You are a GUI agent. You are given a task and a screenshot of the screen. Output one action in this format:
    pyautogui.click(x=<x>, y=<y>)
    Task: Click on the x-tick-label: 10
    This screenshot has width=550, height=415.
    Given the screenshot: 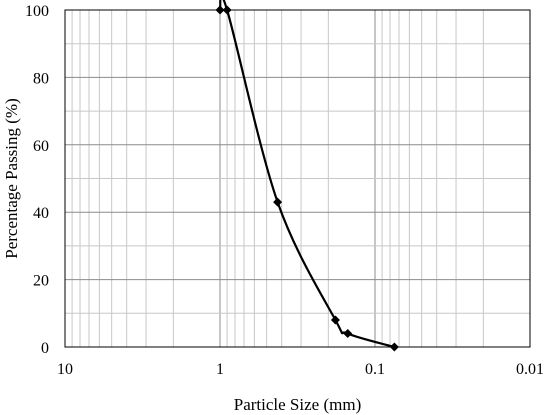 What is the action you would take?
    pyautogui.click(x=65, y=369)
    